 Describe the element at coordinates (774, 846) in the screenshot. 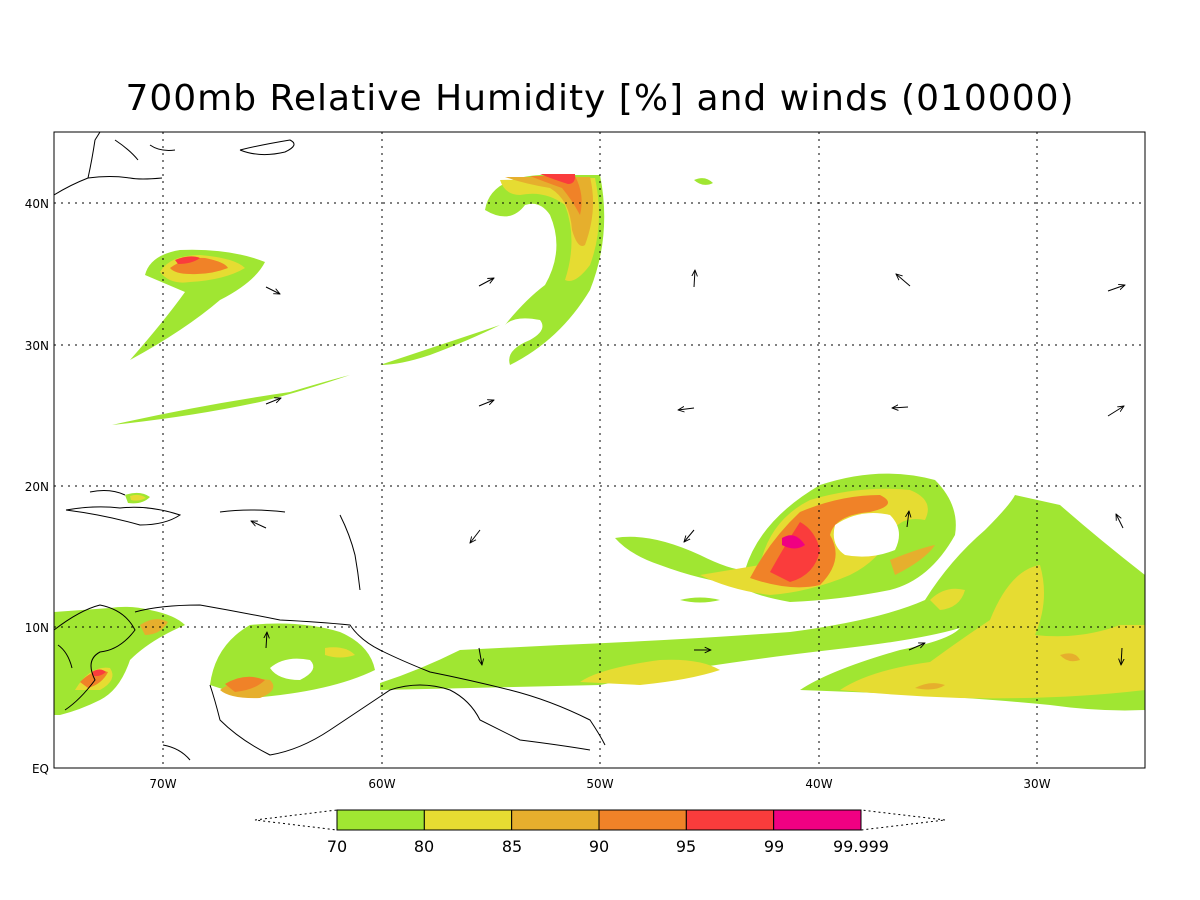

I see `colorbar-label: 99` at that location.